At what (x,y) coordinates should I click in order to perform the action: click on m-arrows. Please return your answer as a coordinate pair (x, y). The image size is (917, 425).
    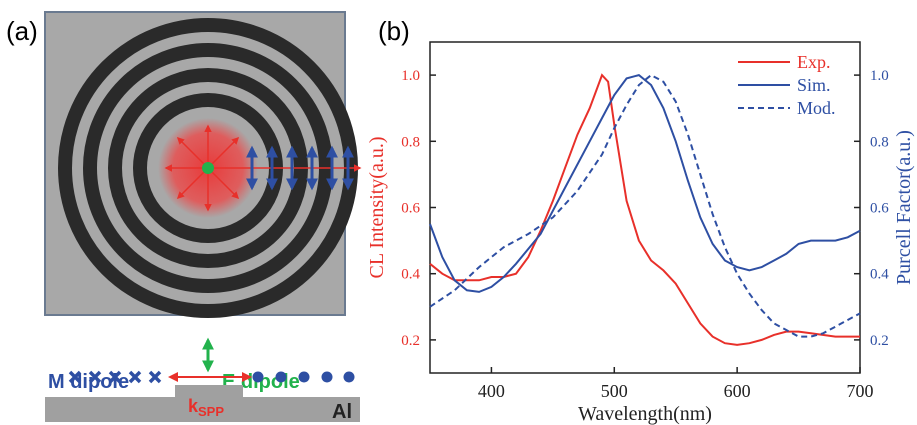
    Looking at the image, I should click on (300, 168).